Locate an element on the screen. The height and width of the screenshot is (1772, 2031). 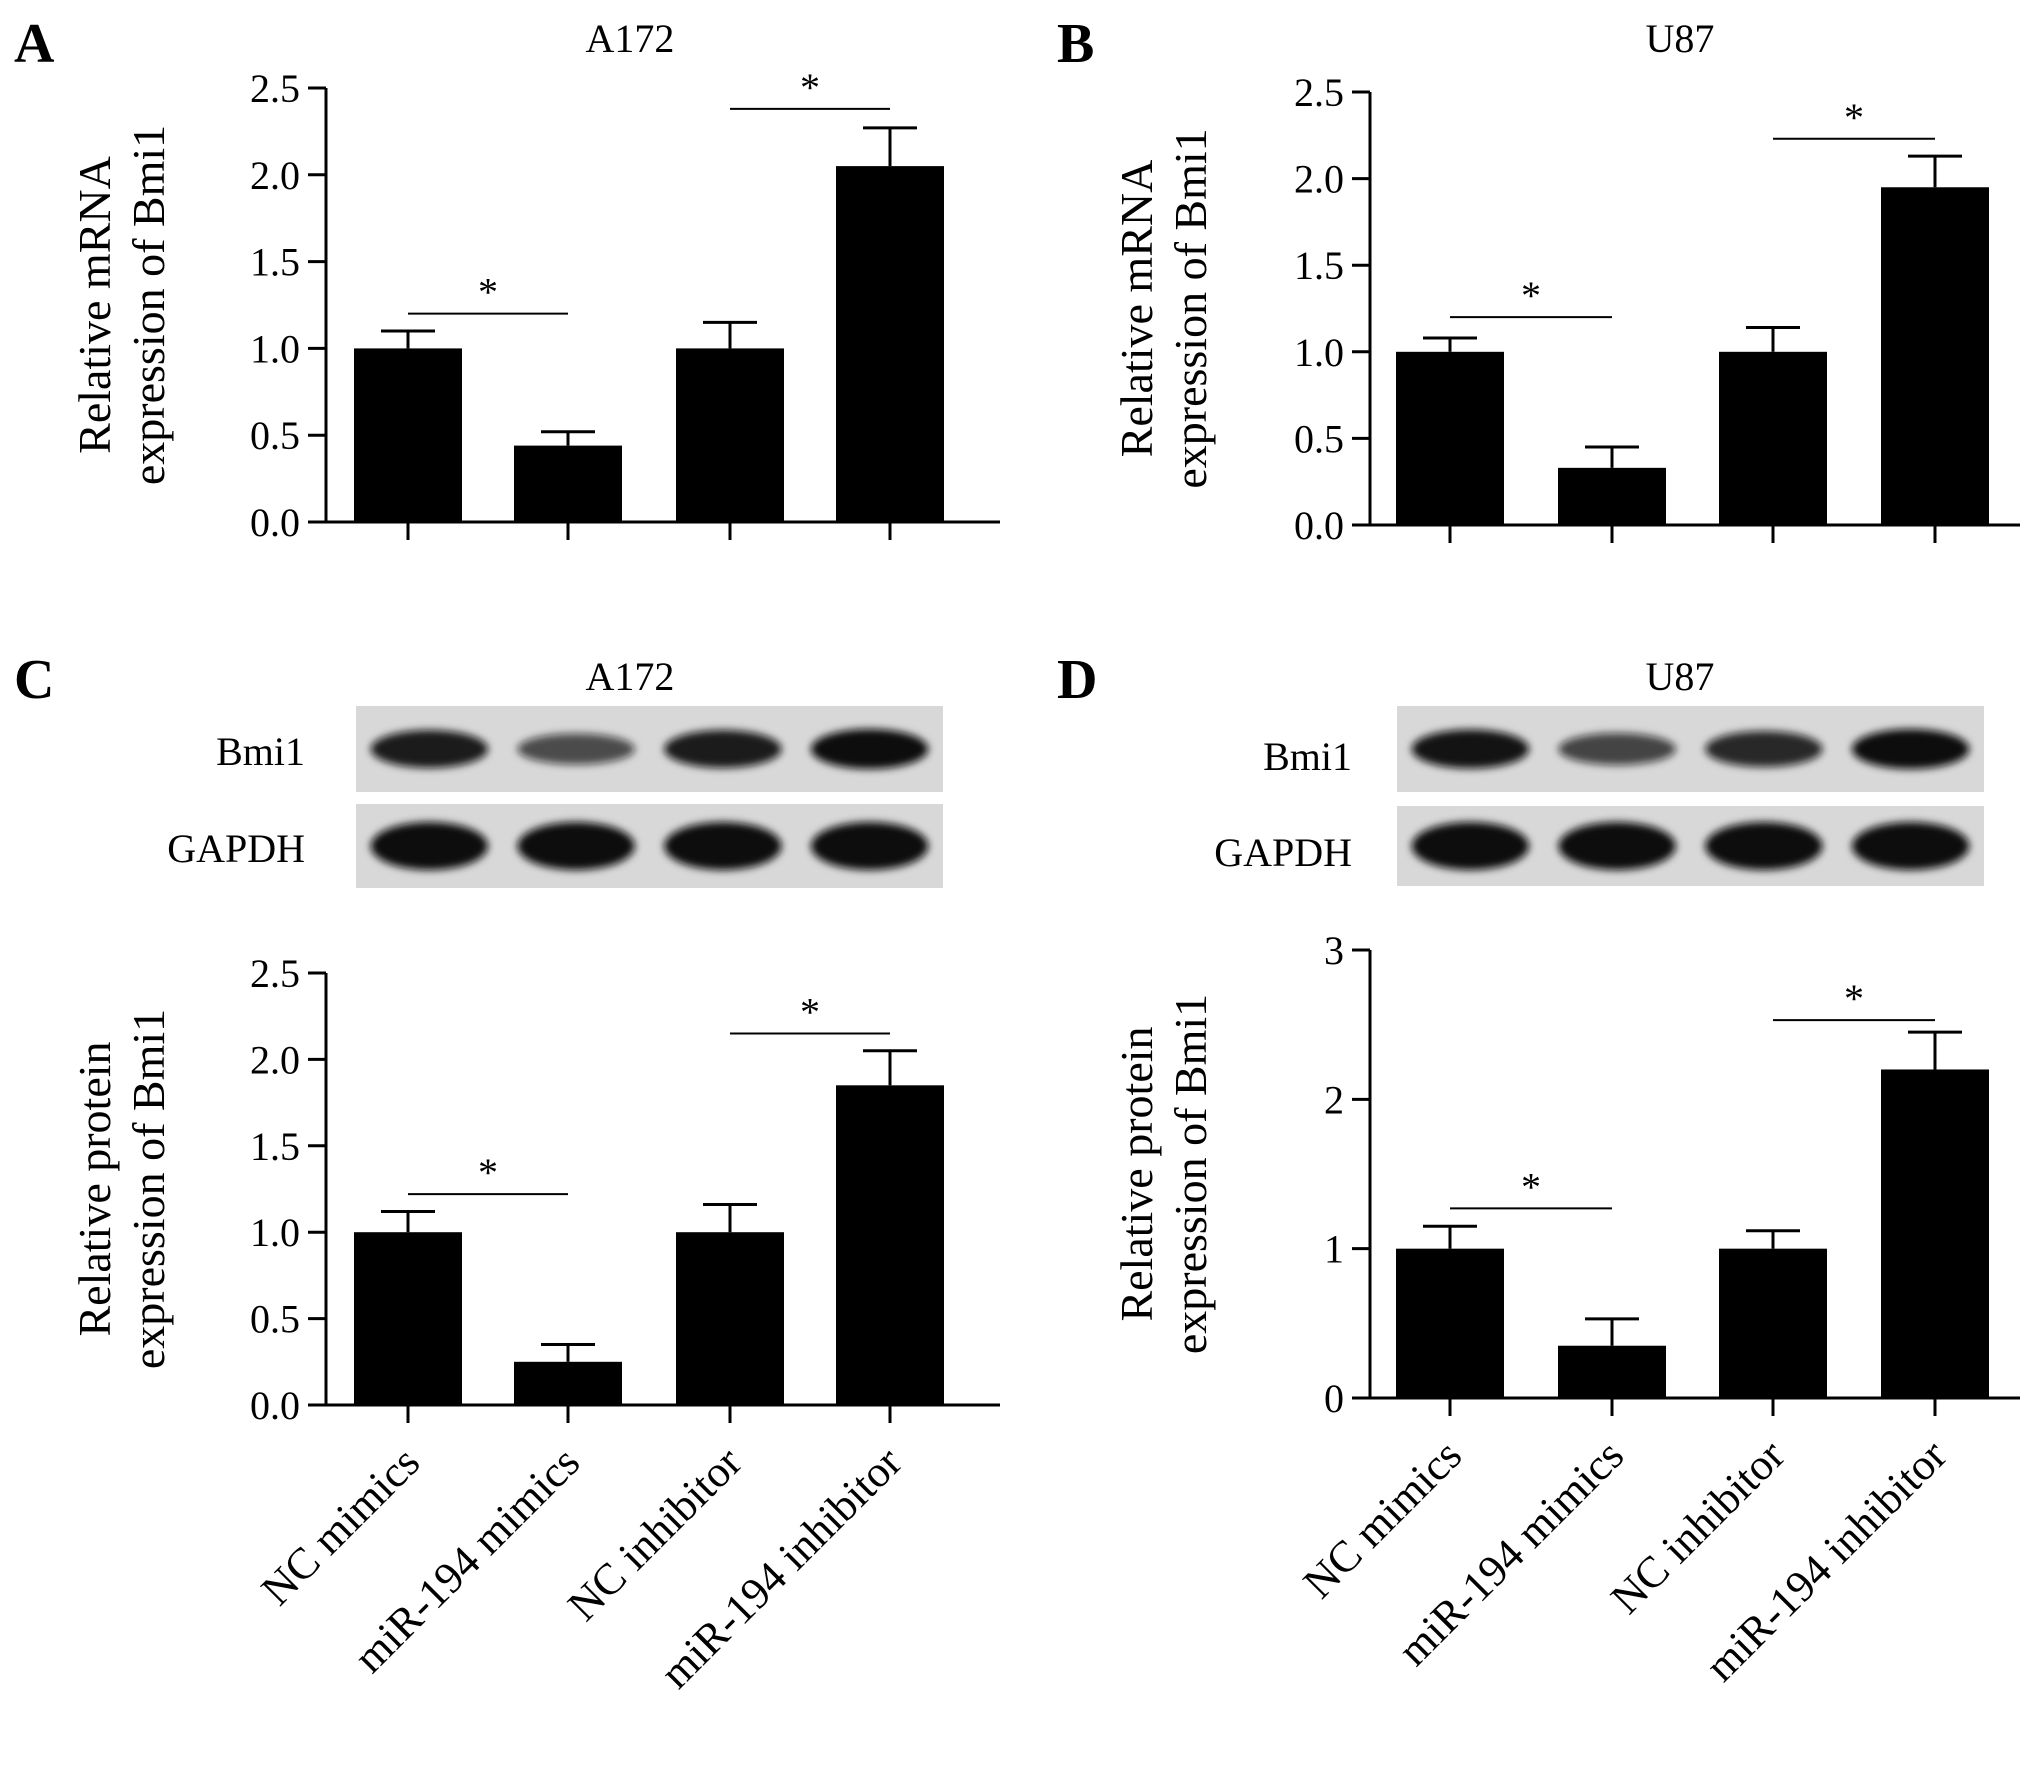
panel-c-y-tick-label: 1.0 is located at coordinates (275, 1232).